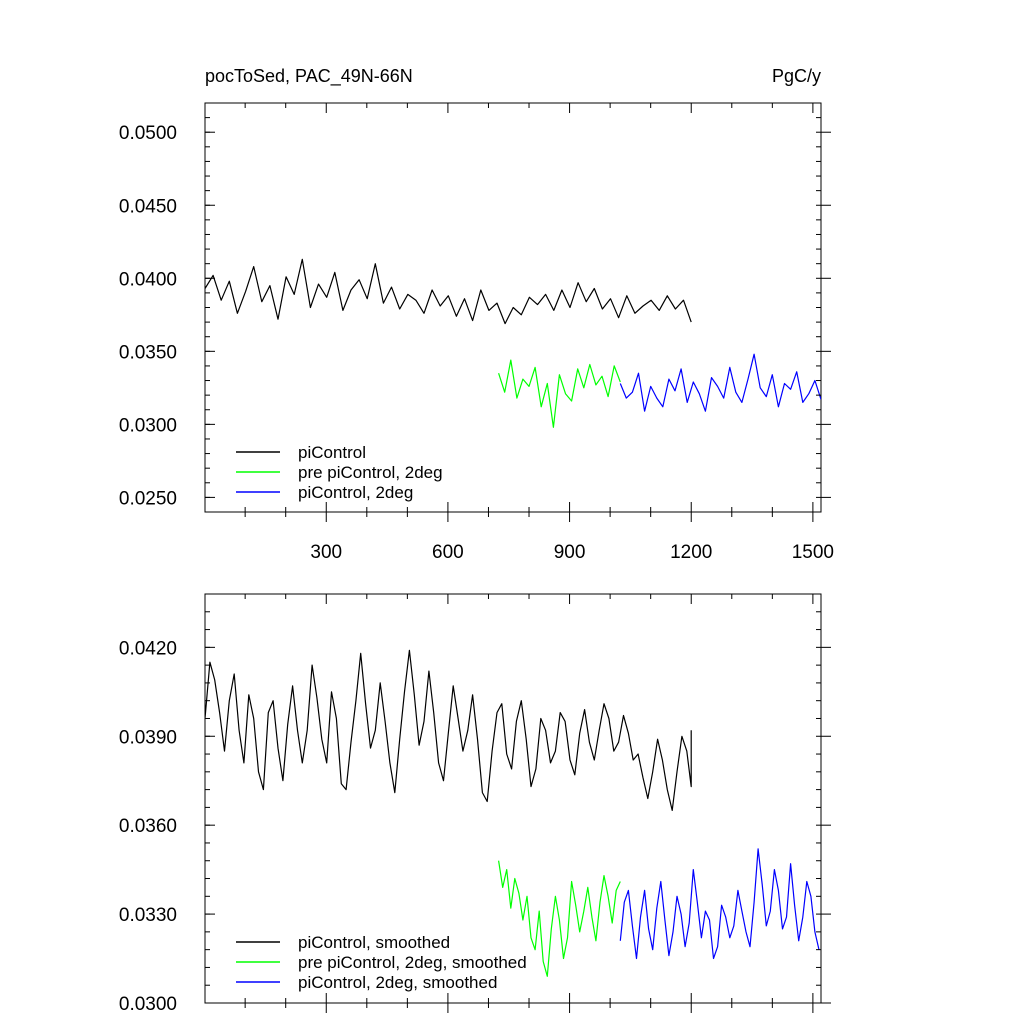  What do you see at coordinates (326, 552) in the screenshot?
I see `x-tick-label: 300` at bounding box center [326, 552].